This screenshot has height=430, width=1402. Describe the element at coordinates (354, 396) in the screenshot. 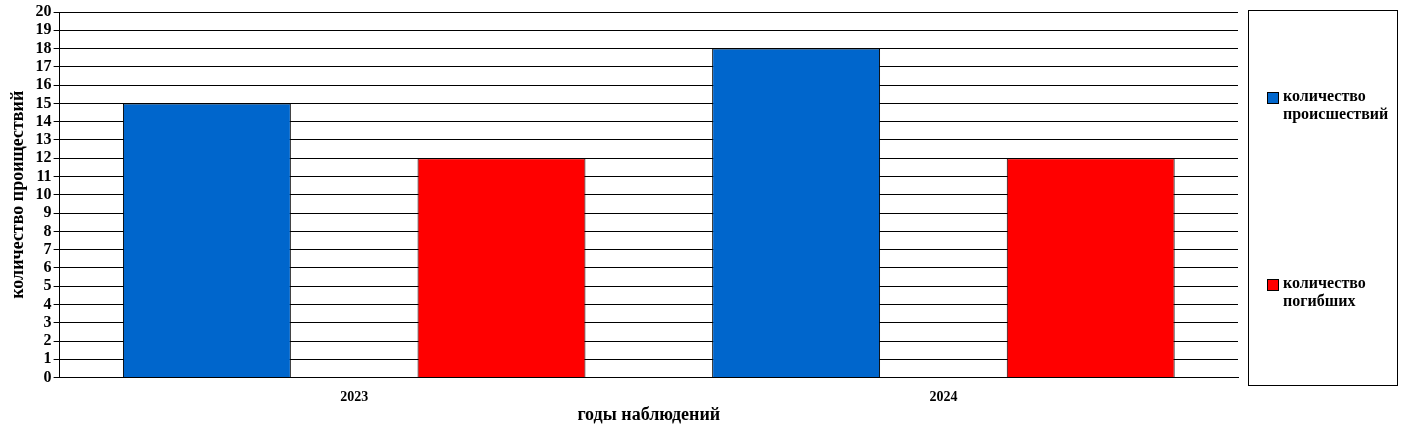

I see `x-tick-label: 2023` at that location.